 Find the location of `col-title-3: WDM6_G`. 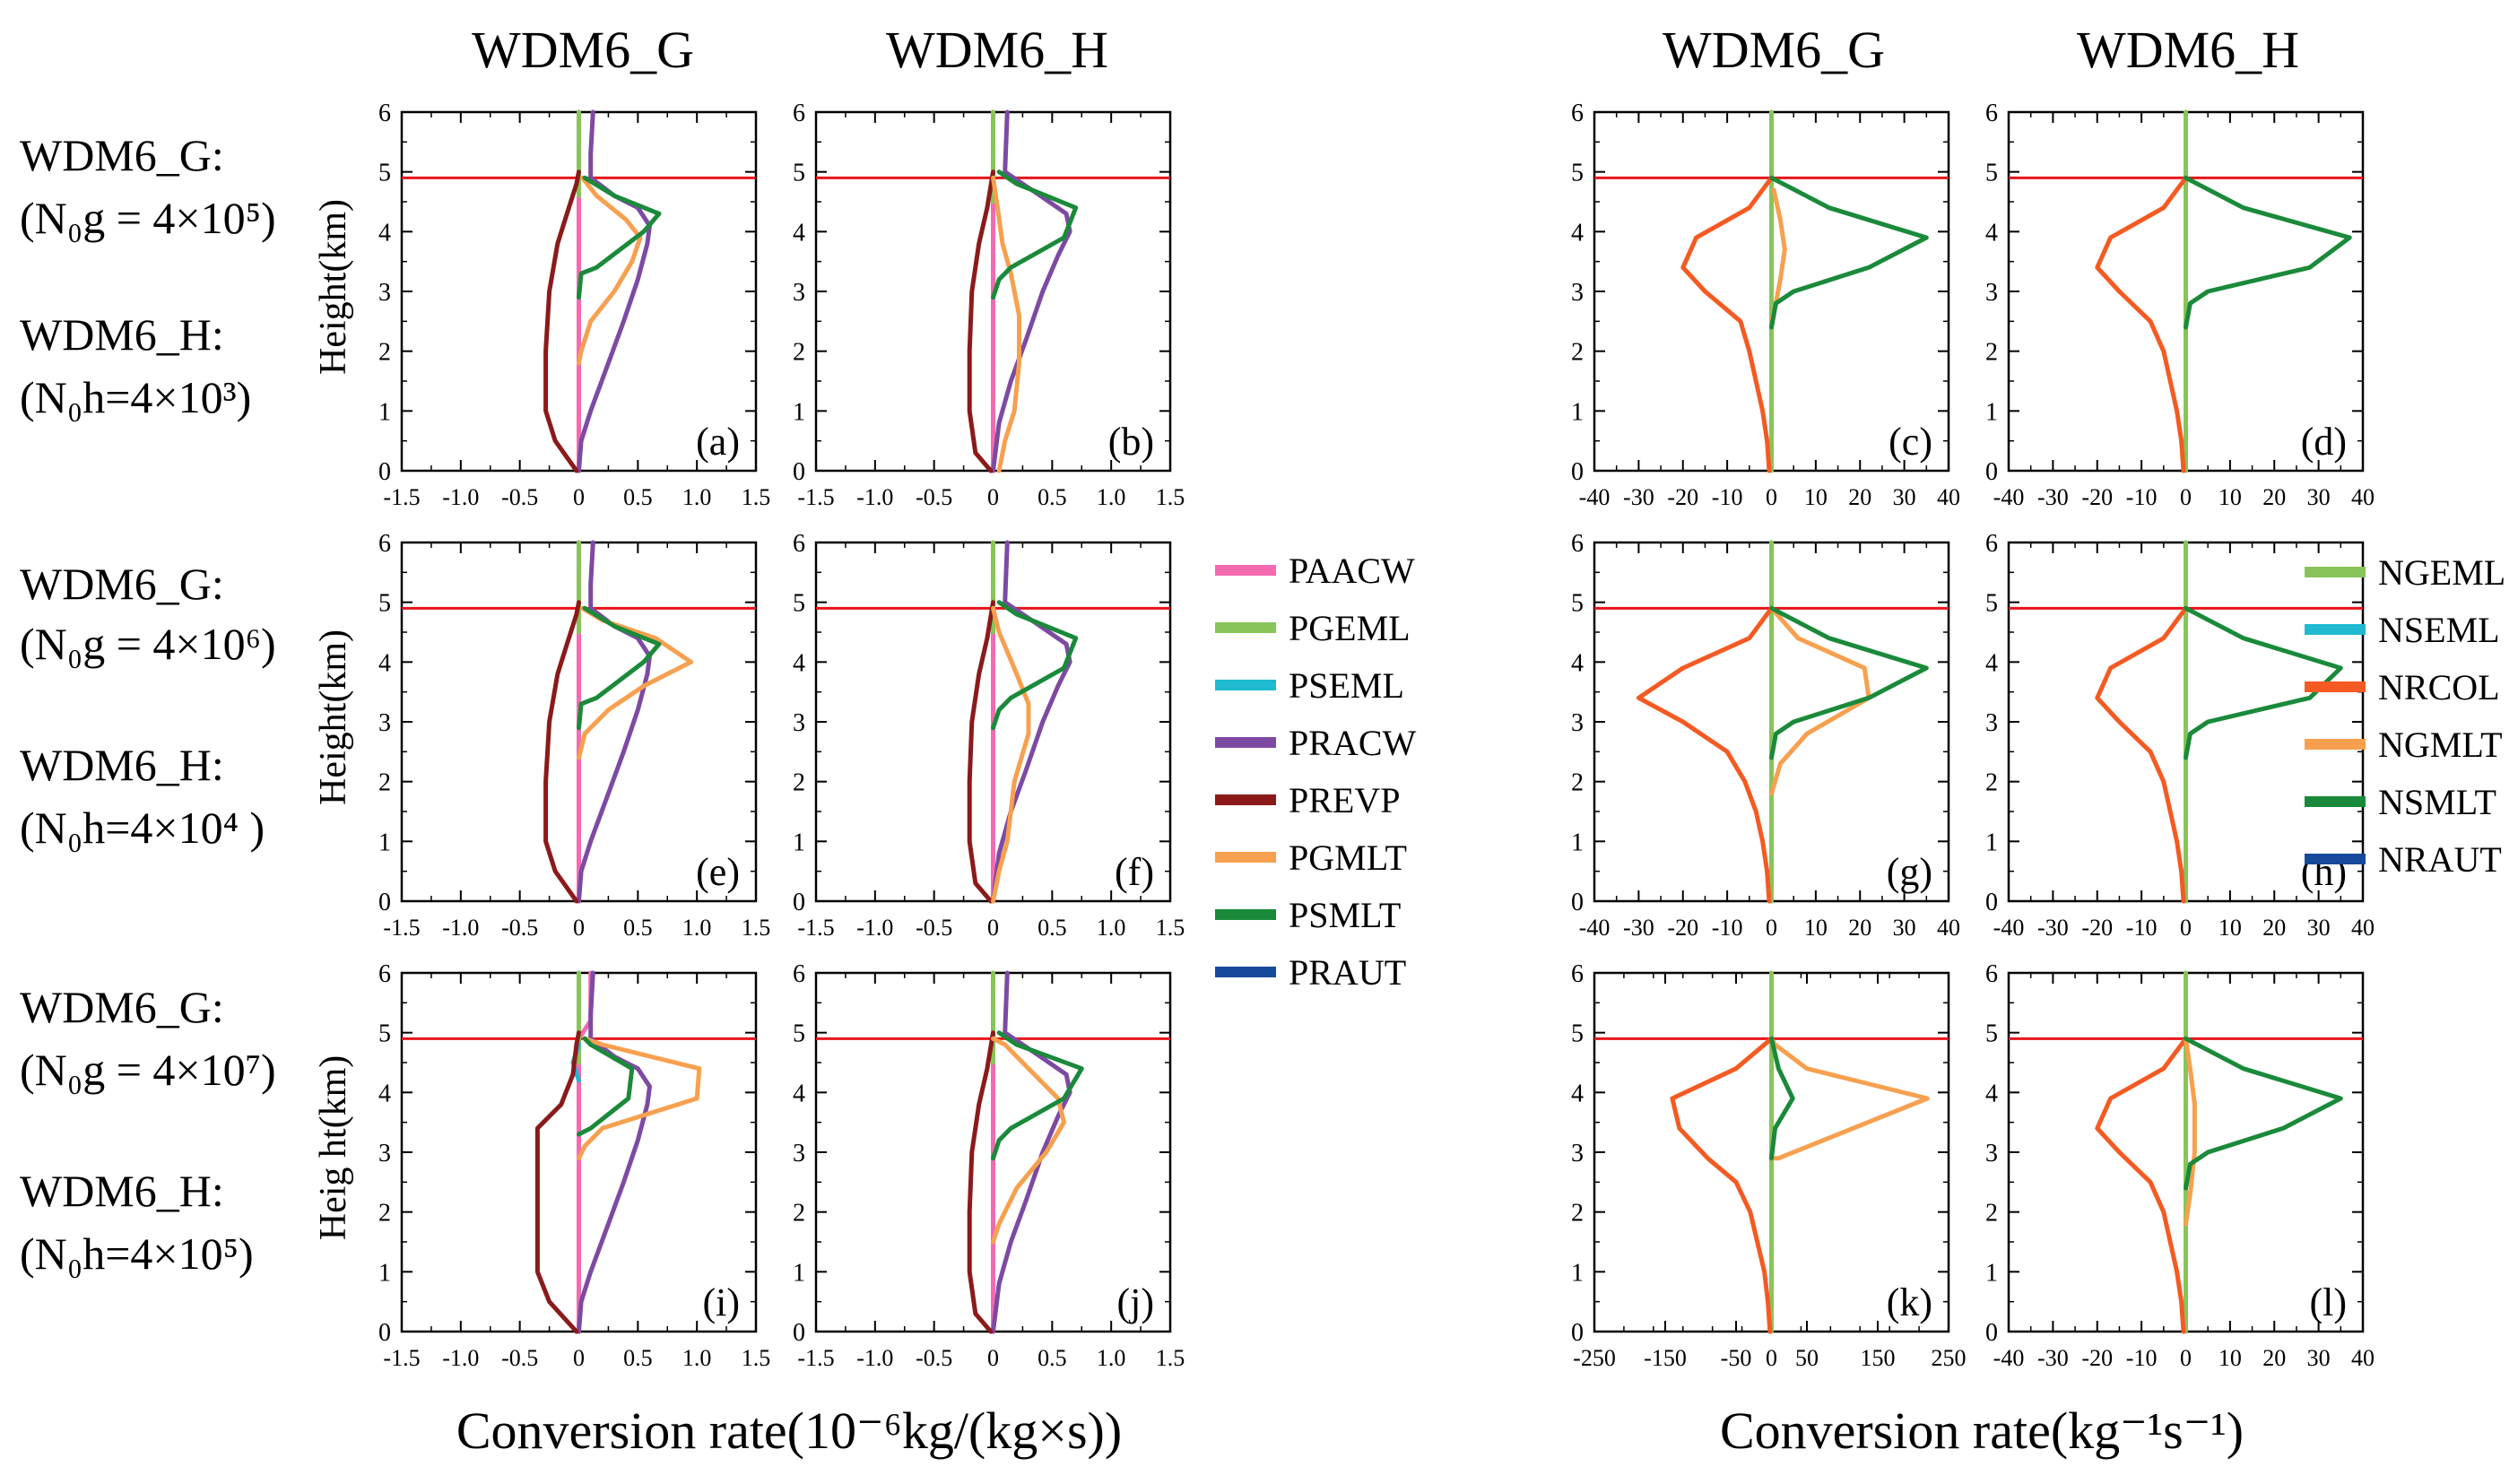

col-title-3: WDM6_G is located at coordinates (1774, 50).